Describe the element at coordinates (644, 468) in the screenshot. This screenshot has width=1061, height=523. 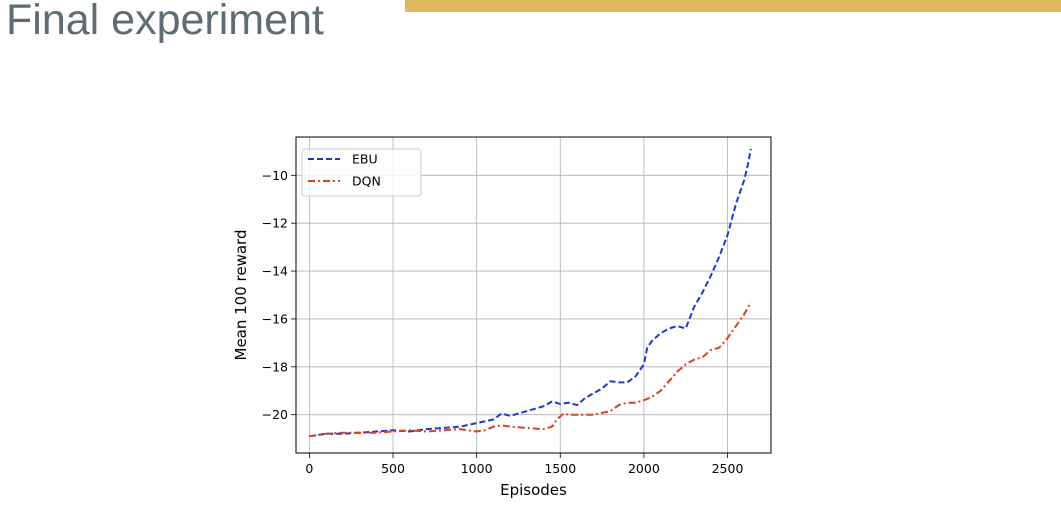
I see `x-tick-label: 2000` at that location.